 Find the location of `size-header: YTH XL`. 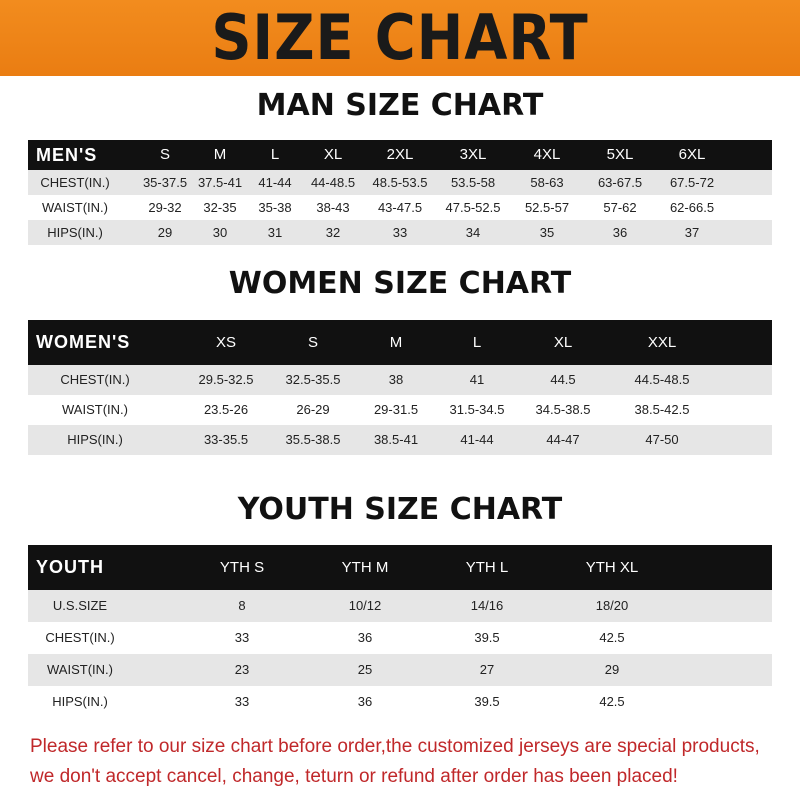

size-header: YTH XL is located at coordinates (612, 567).